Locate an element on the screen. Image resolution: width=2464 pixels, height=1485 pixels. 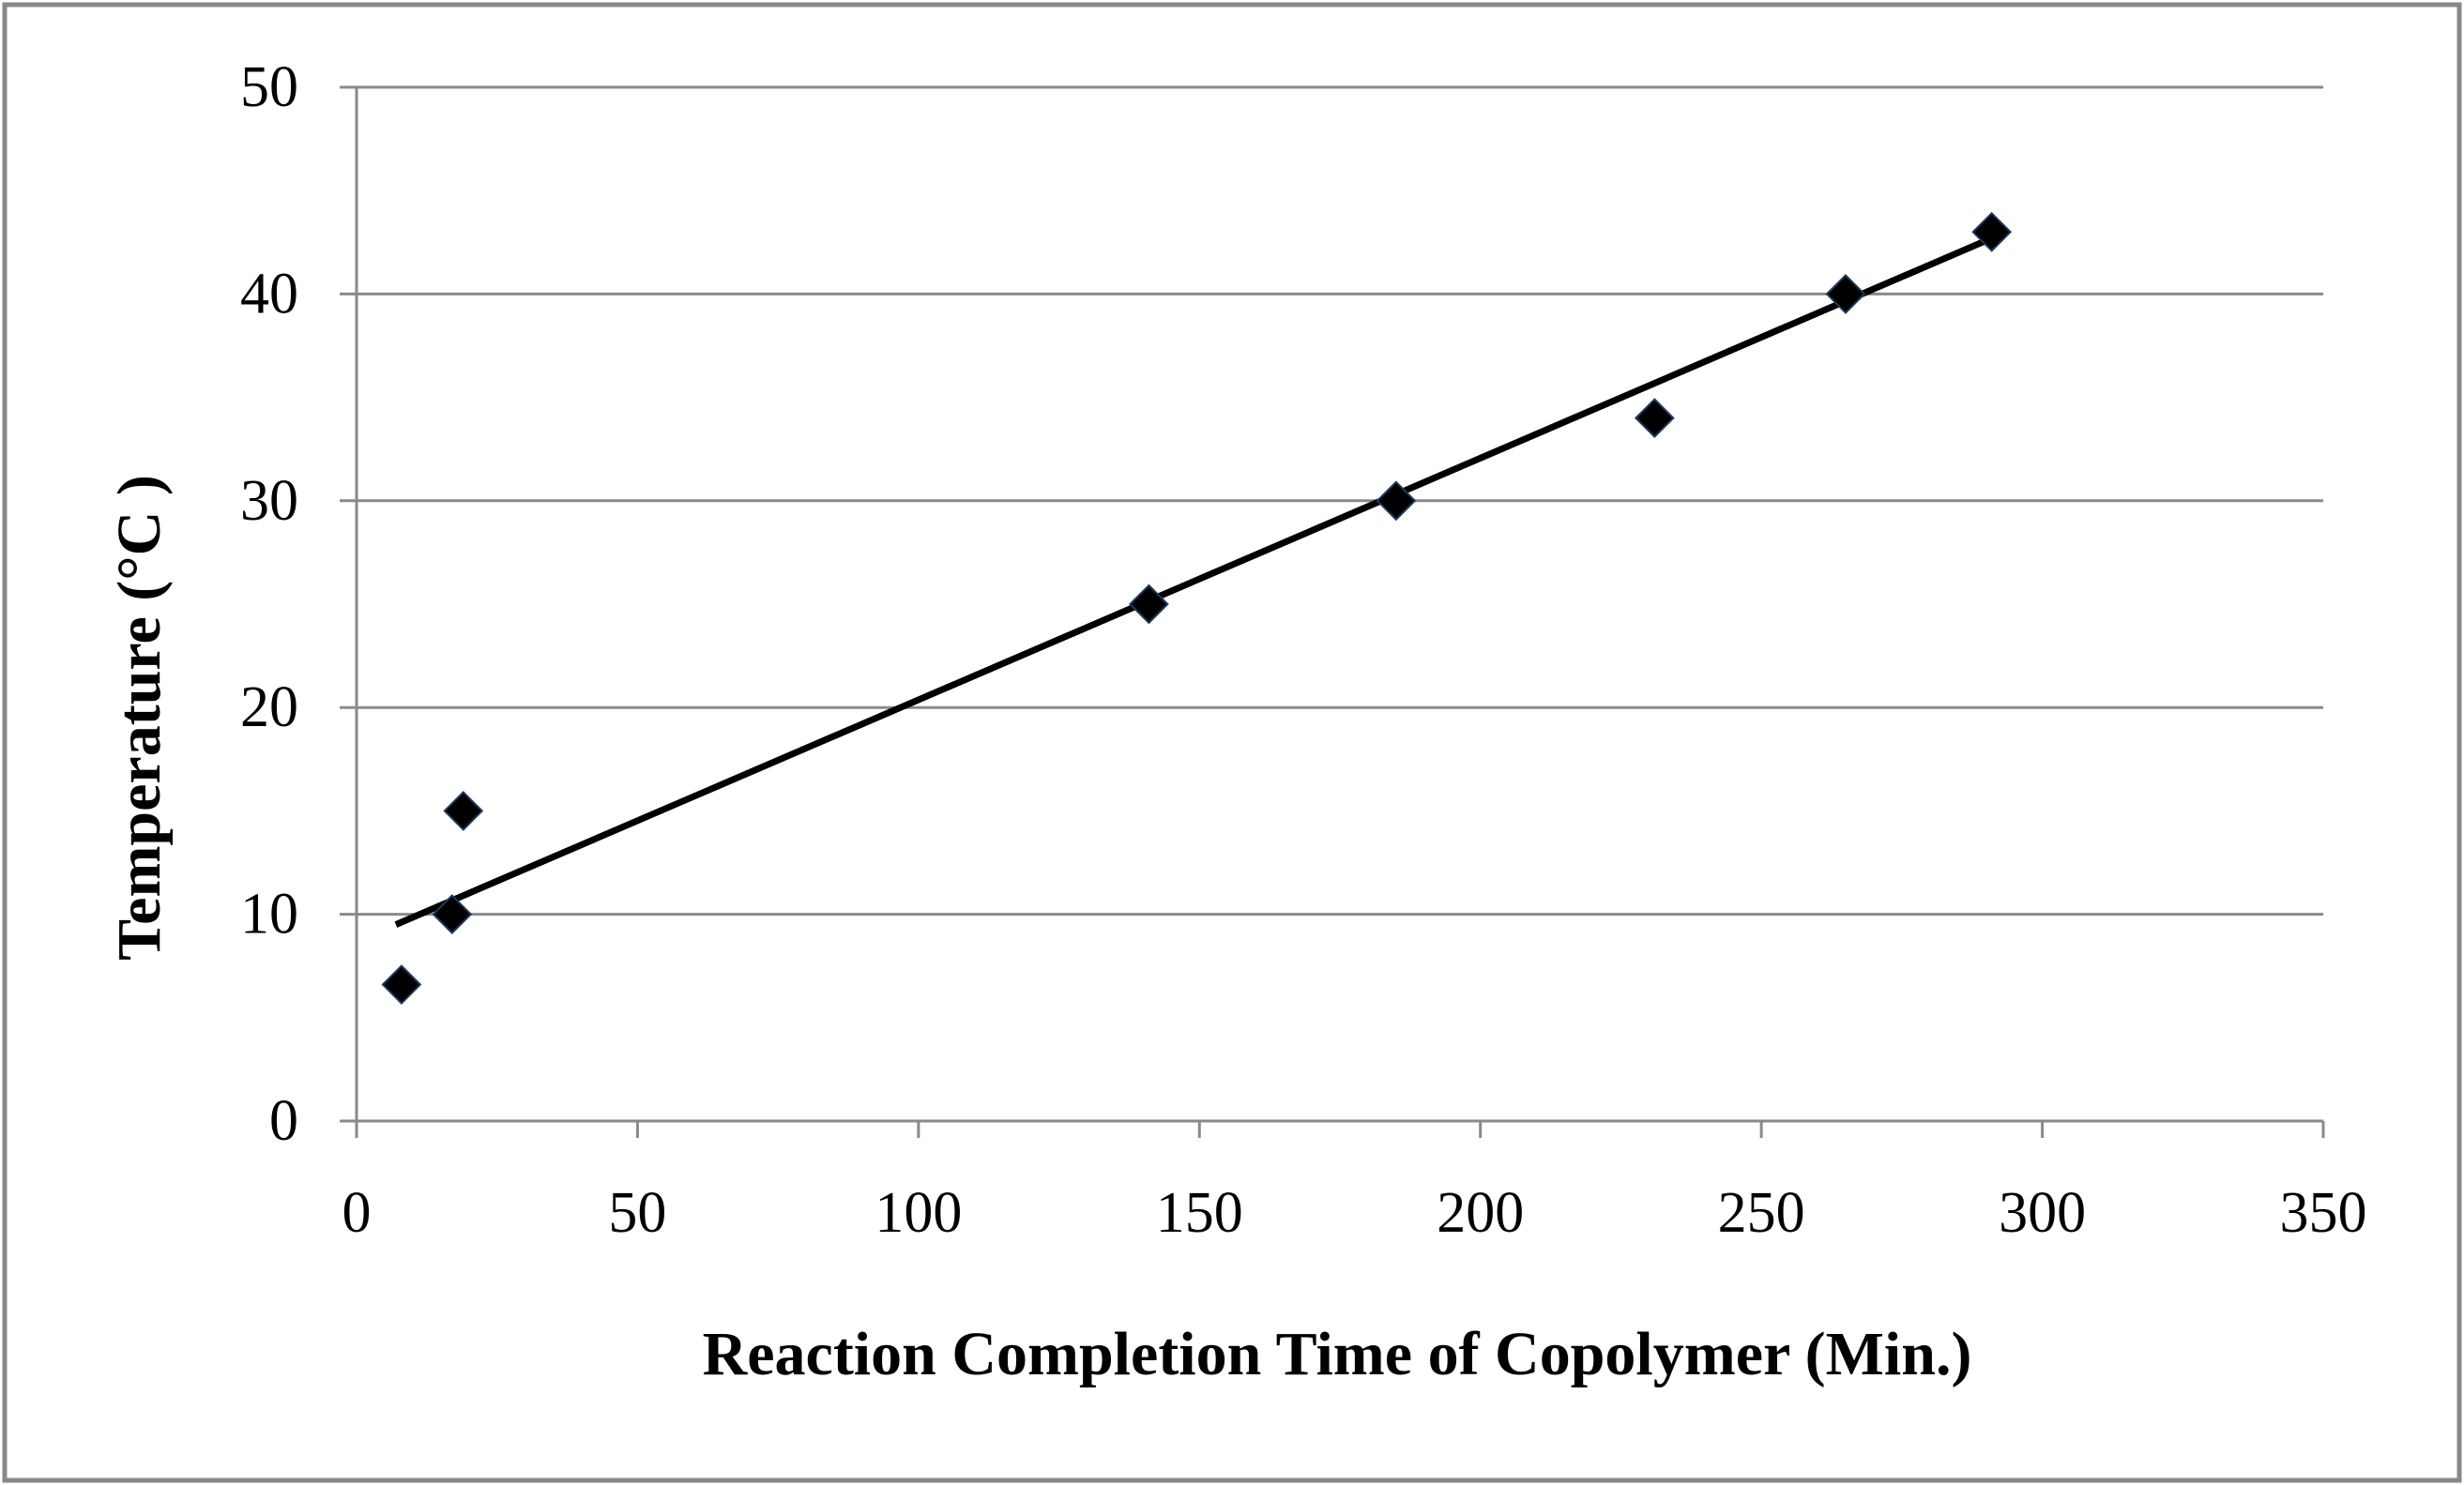
y-tick-label-50: 50 is located at coordinates (269, 87).